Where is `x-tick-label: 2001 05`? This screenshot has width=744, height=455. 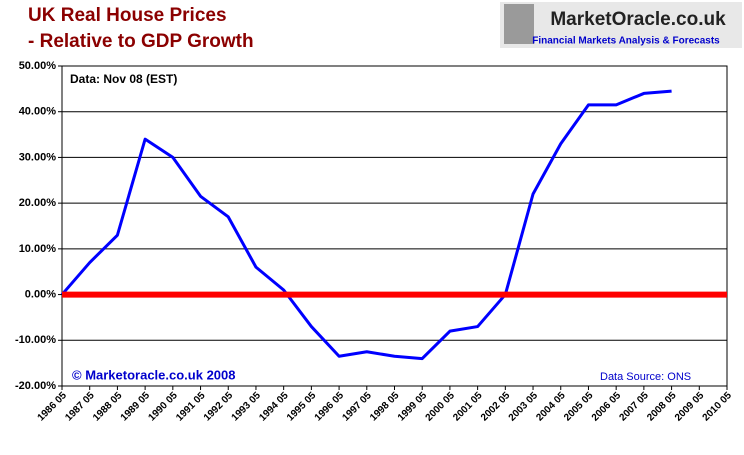
x-tick-label: 2001 05 is located at coordinates (468, 407).